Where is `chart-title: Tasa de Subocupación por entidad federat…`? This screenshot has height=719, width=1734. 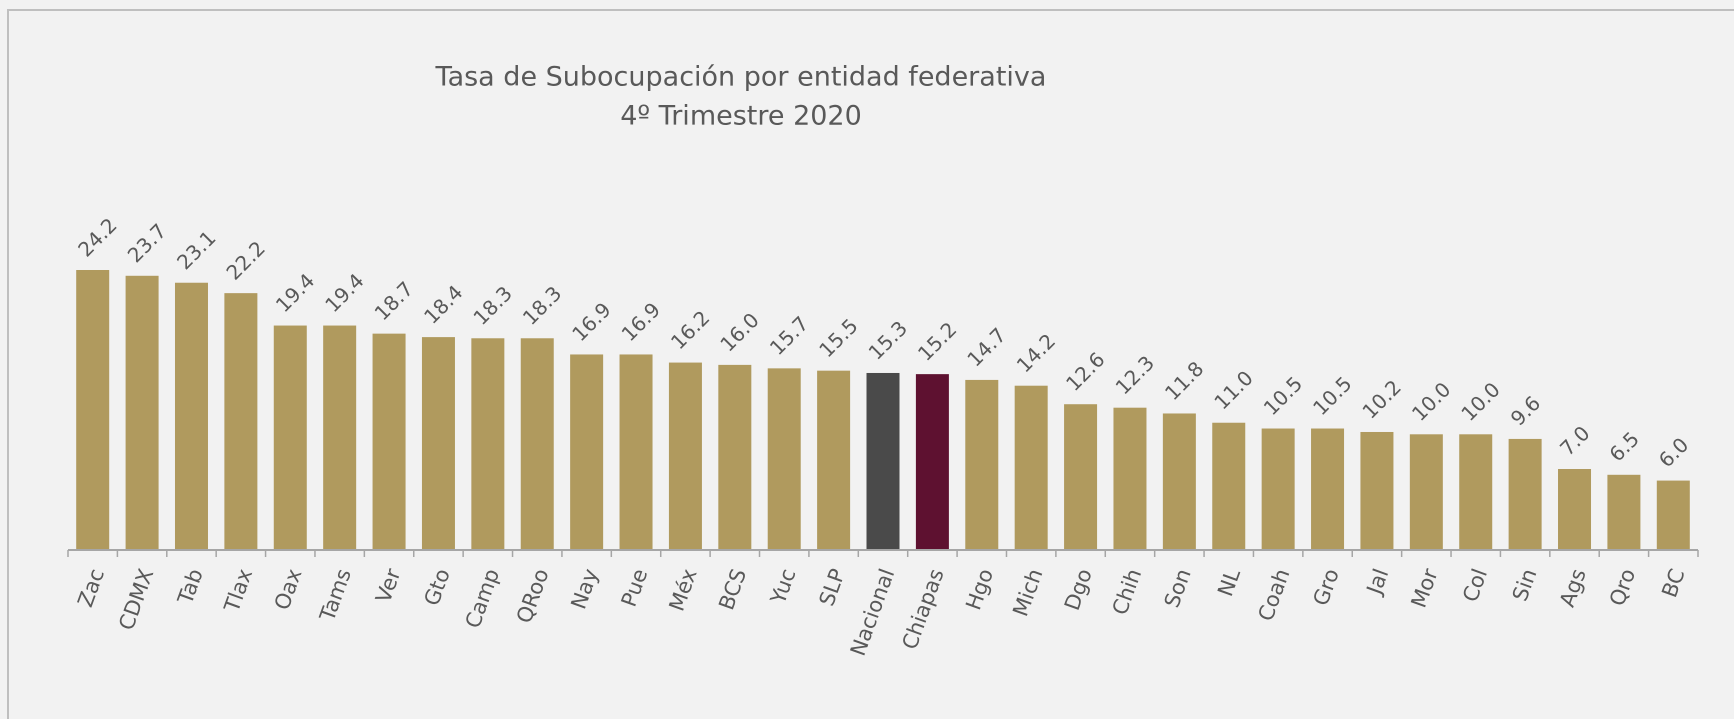
chart-title: Tasa de Subocupación por entidad federat… is located at coordinates (741, 77).